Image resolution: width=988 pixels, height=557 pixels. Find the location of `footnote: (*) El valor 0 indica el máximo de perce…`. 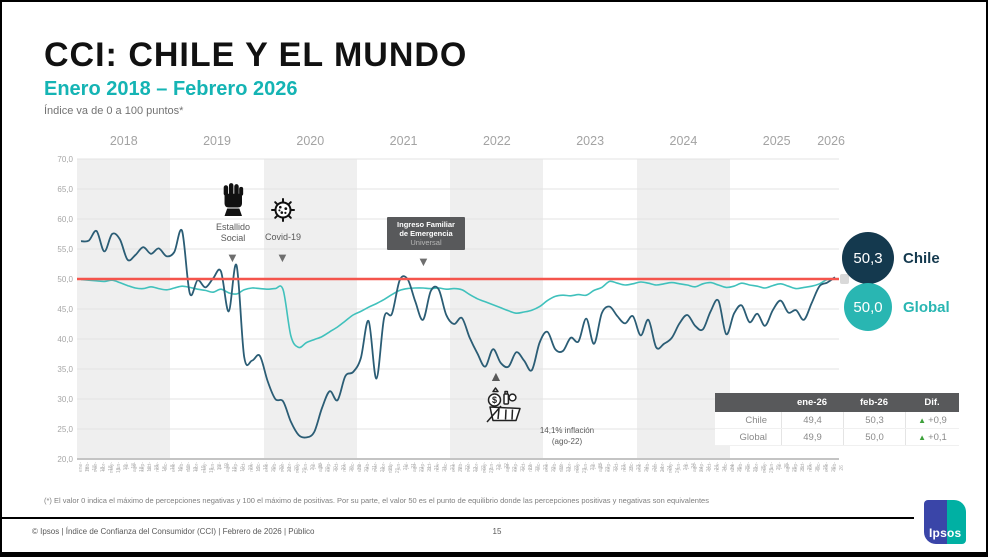

footnote: (*) El valor 0 indica el máximo de perce… is located at coordinates (376, 500).